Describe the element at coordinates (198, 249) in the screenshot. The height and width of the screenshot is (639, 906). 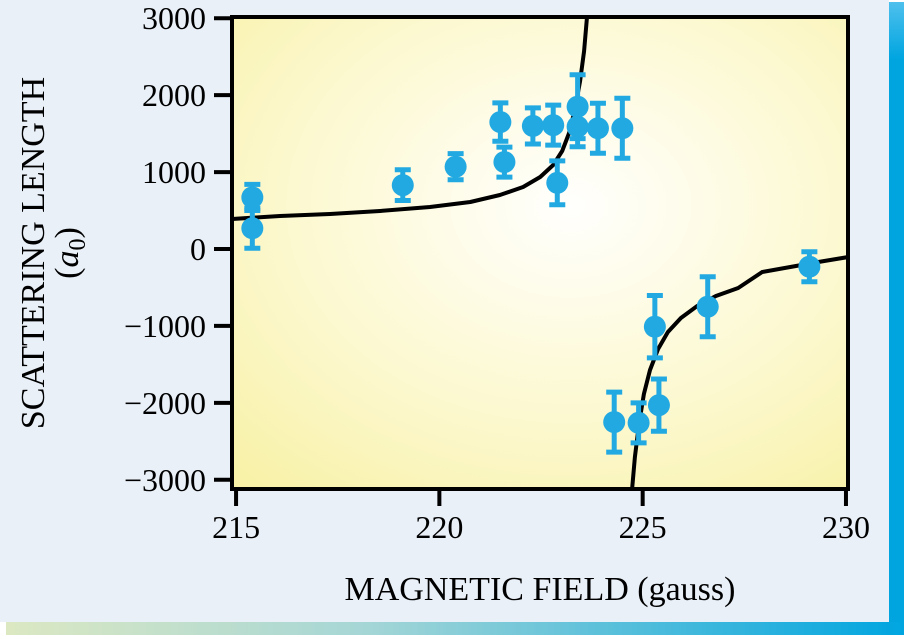
I see `y-tick-label: 0` at that location.